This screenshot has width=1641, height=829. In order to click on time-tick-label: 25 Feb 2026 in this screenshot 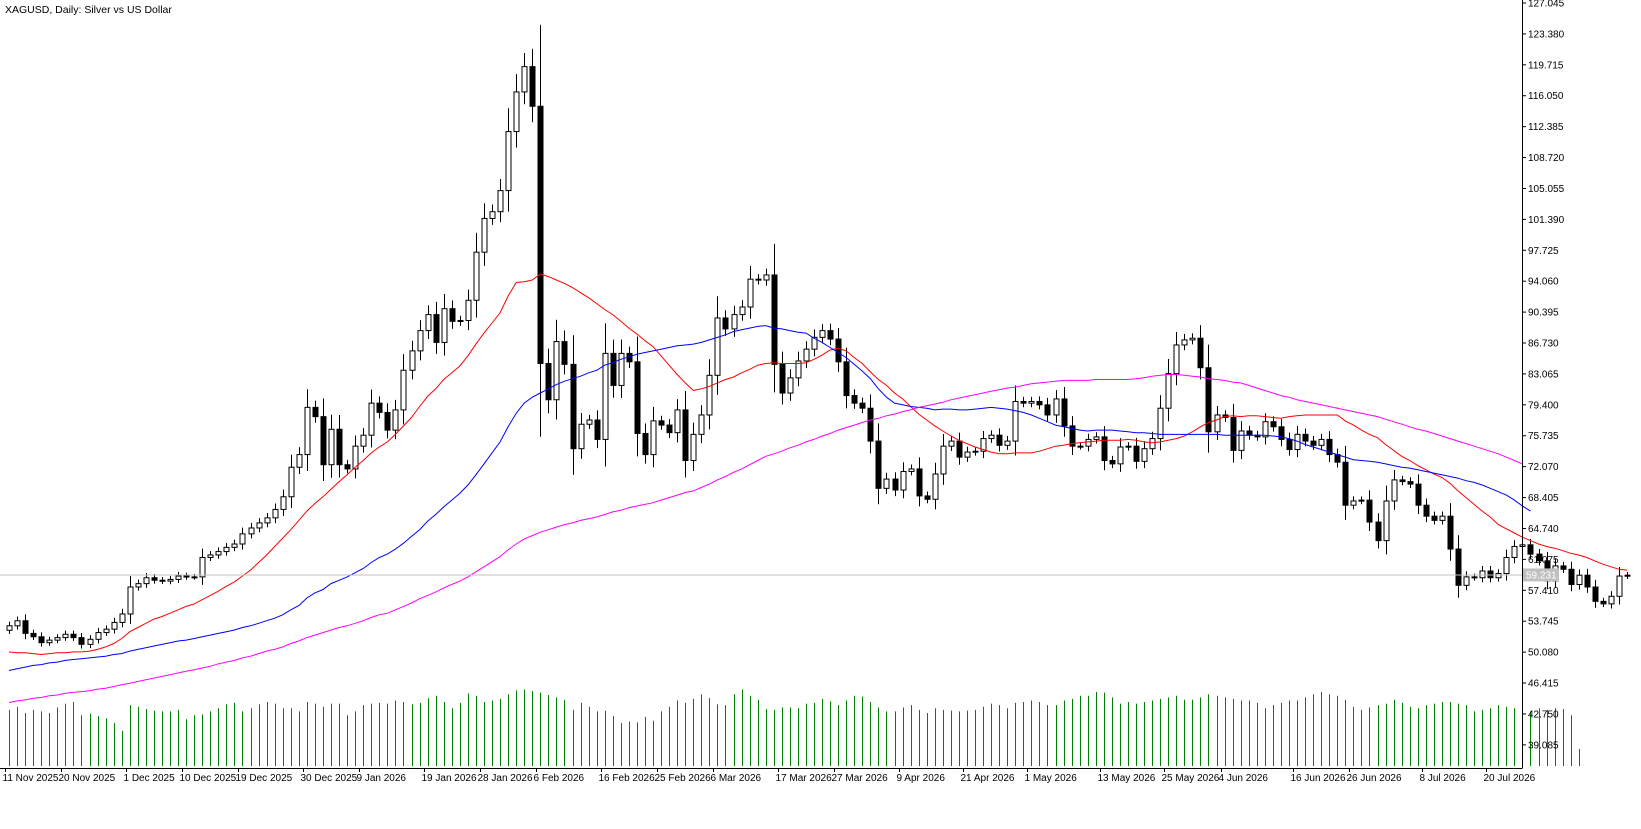, I will do `click(683, 778)`.